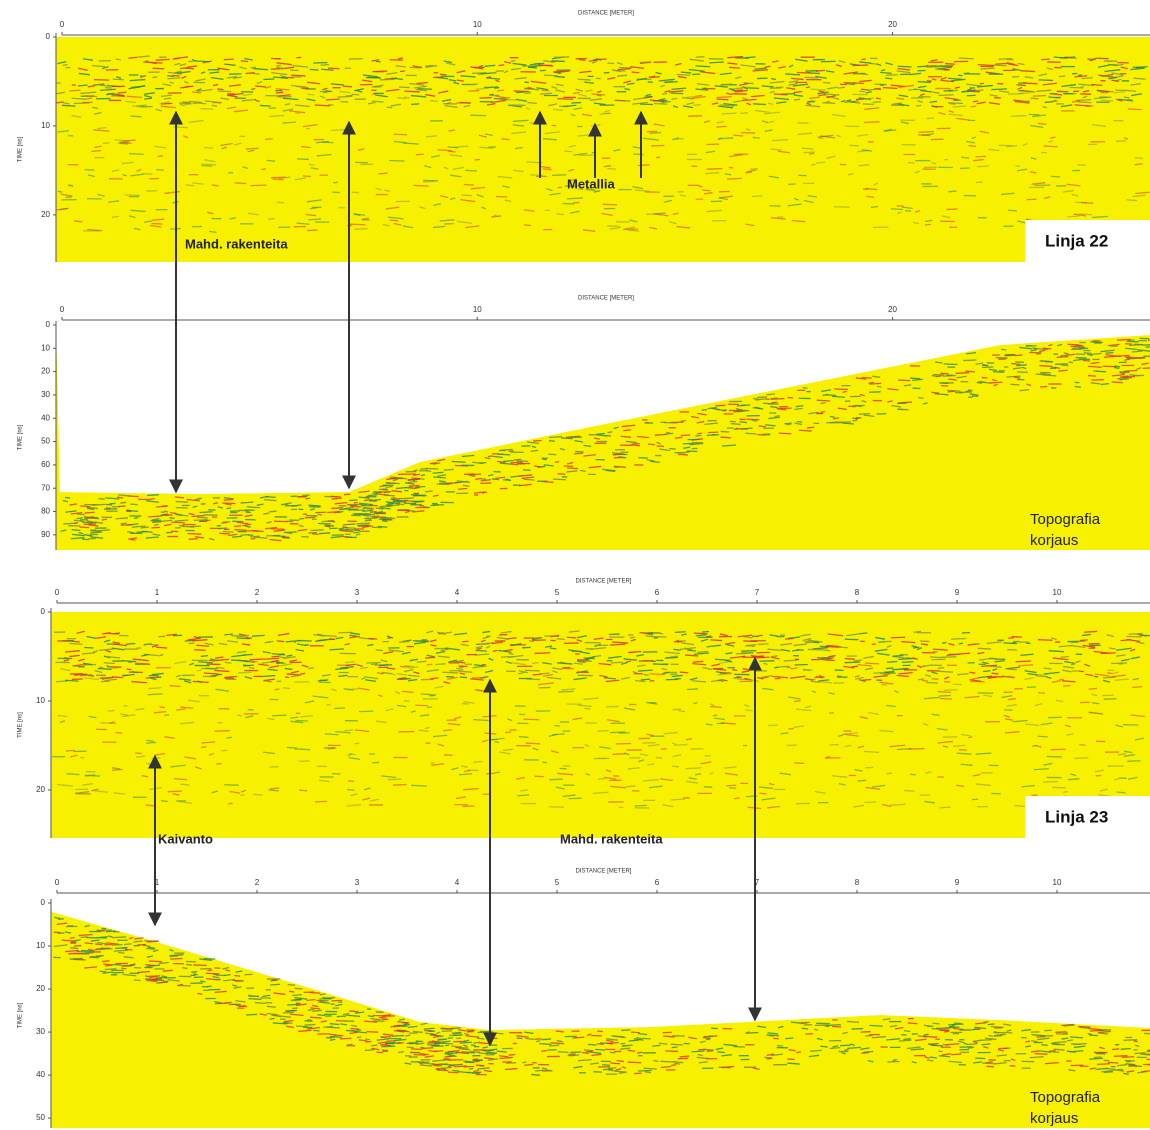  What do you see at coordinates (892, 309) in the screenshot?
I see `x-tick-label: 20` at bounding box center [892, 309].